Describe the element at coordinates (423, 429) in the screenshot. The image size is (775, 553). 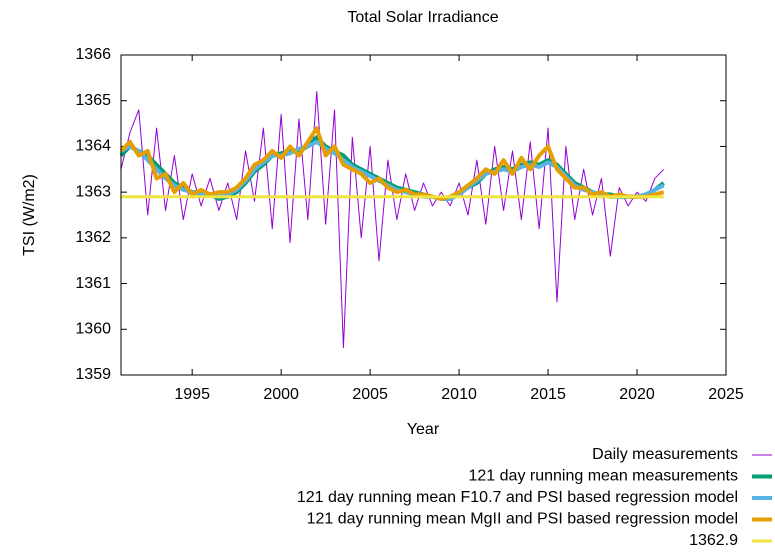
I see `x-axis-label: Year` at that location.